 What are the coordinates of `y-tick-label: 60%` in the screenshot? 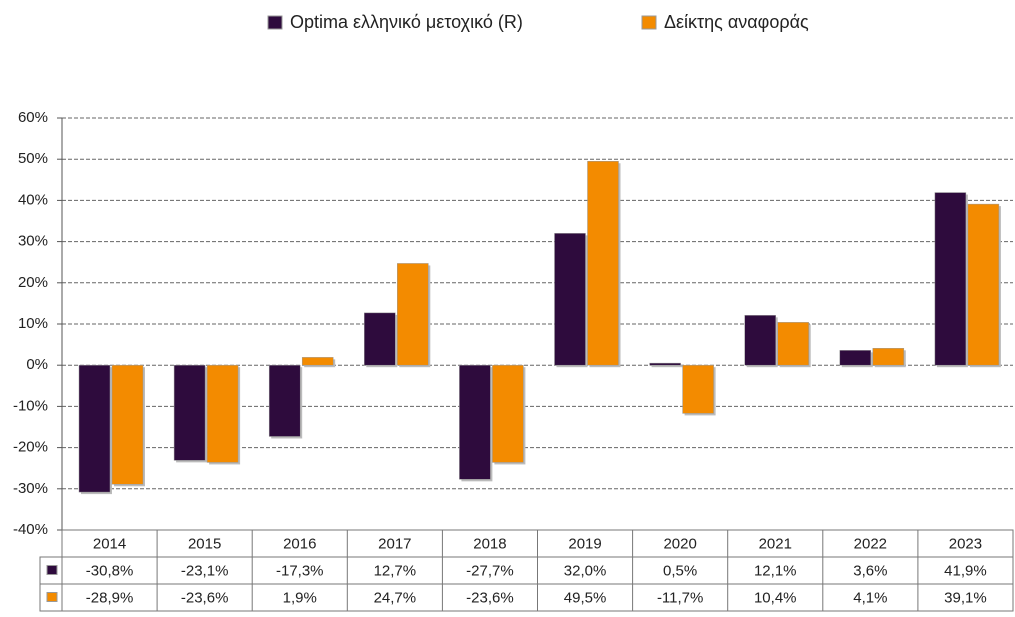 It's located at (33, 117).